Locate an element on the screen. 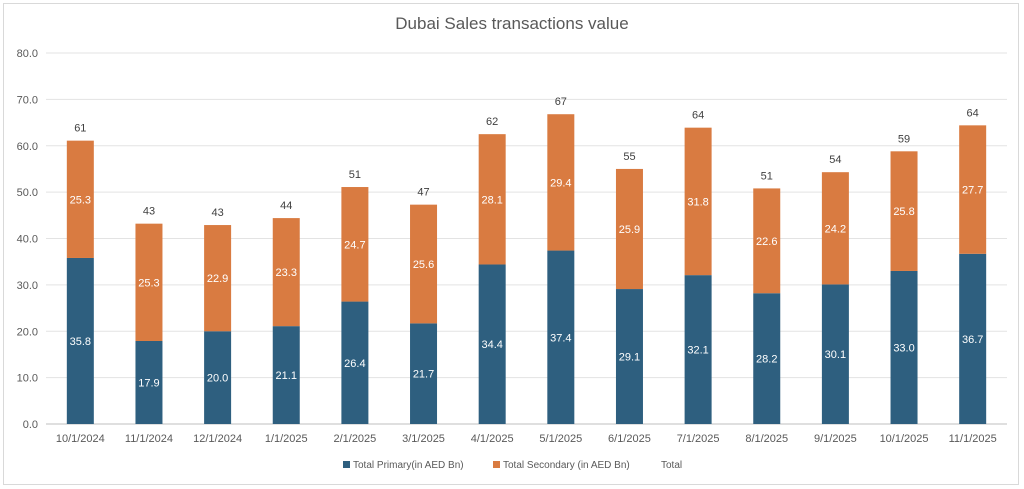 The width and height of the screenshot is (1024, 489). data-label-primary: 32.1 is located at coordinates (697, 351).